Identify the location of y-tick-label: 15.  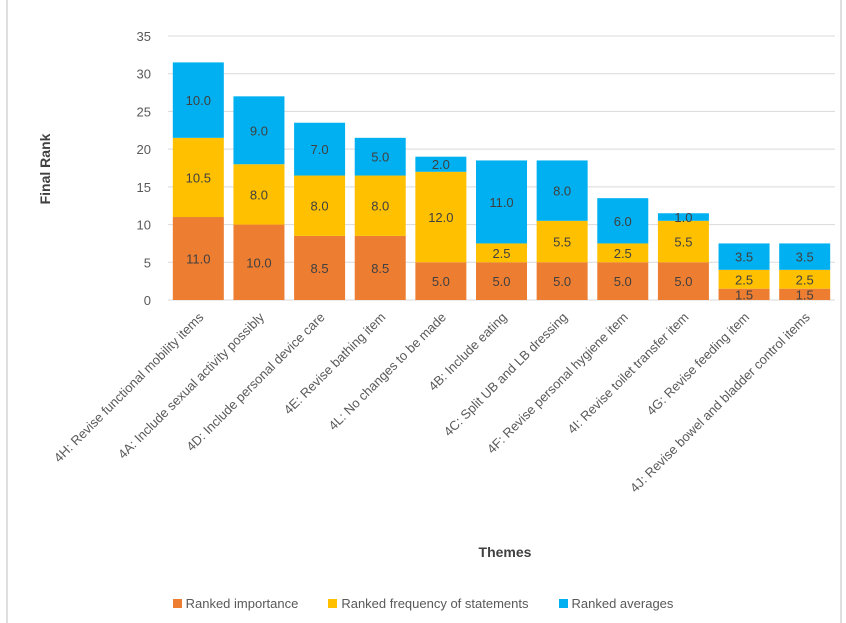
(144, 187).